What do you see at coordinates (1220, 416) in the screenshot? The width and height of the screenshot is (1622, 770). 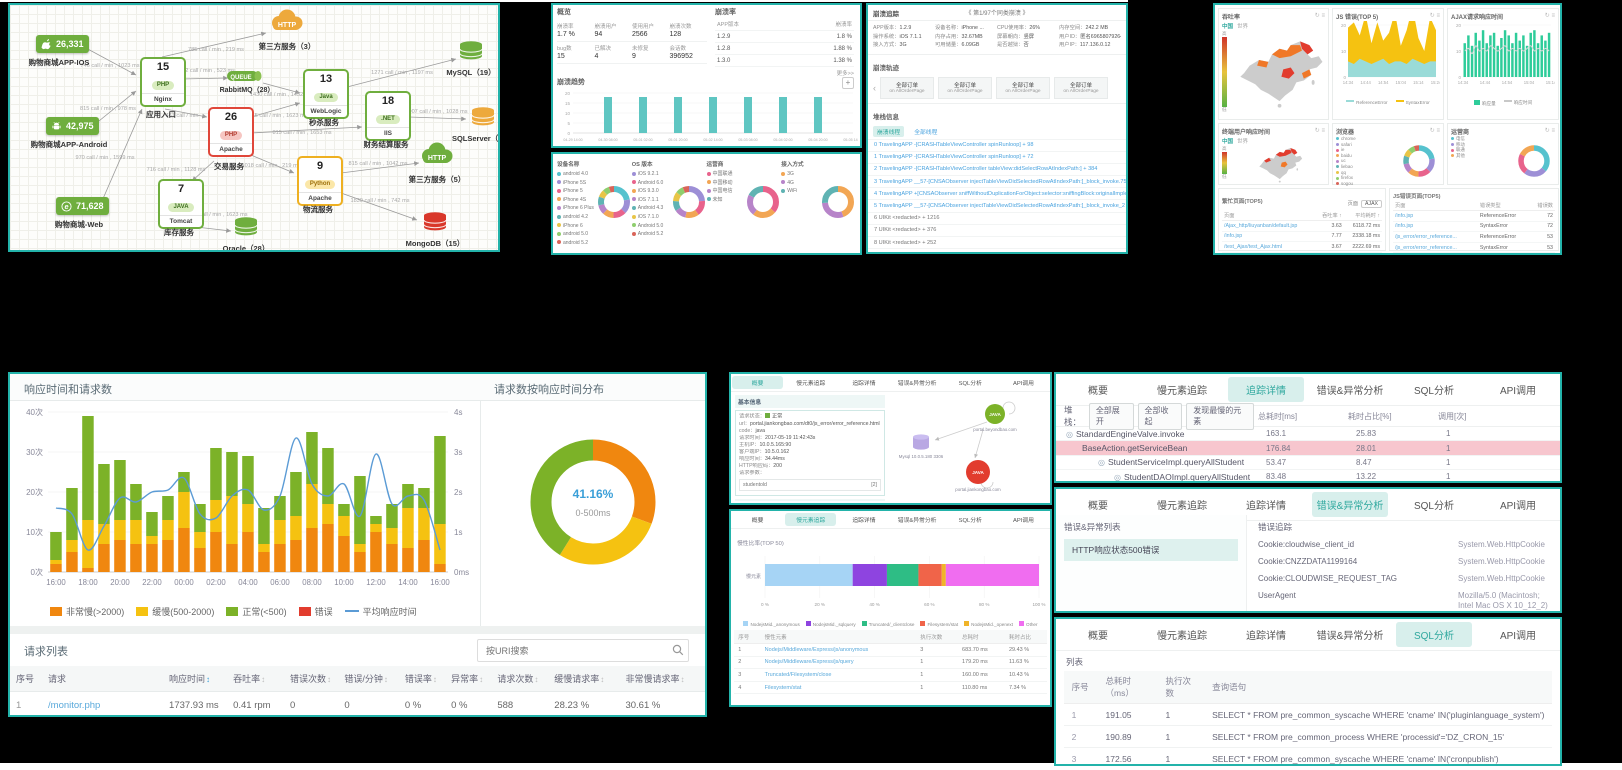 I see `toolbar-button: 发现最慢的元素` at bounding box center [1220, 416].